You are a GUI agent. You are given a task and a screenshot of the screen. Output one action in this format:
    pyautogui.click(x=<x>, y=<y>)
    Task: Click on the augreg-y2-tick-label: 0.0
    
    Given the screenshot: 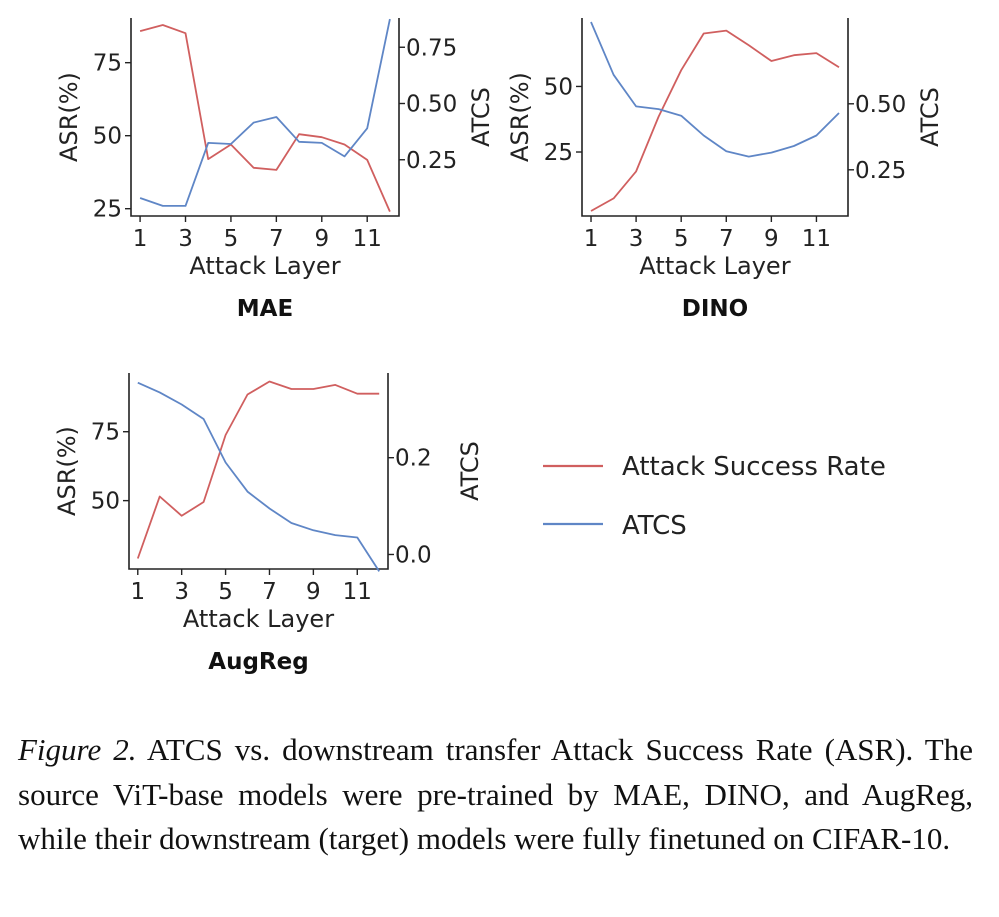 What is the action you would take?
    pyautogui.click(x=413, y=555)
    